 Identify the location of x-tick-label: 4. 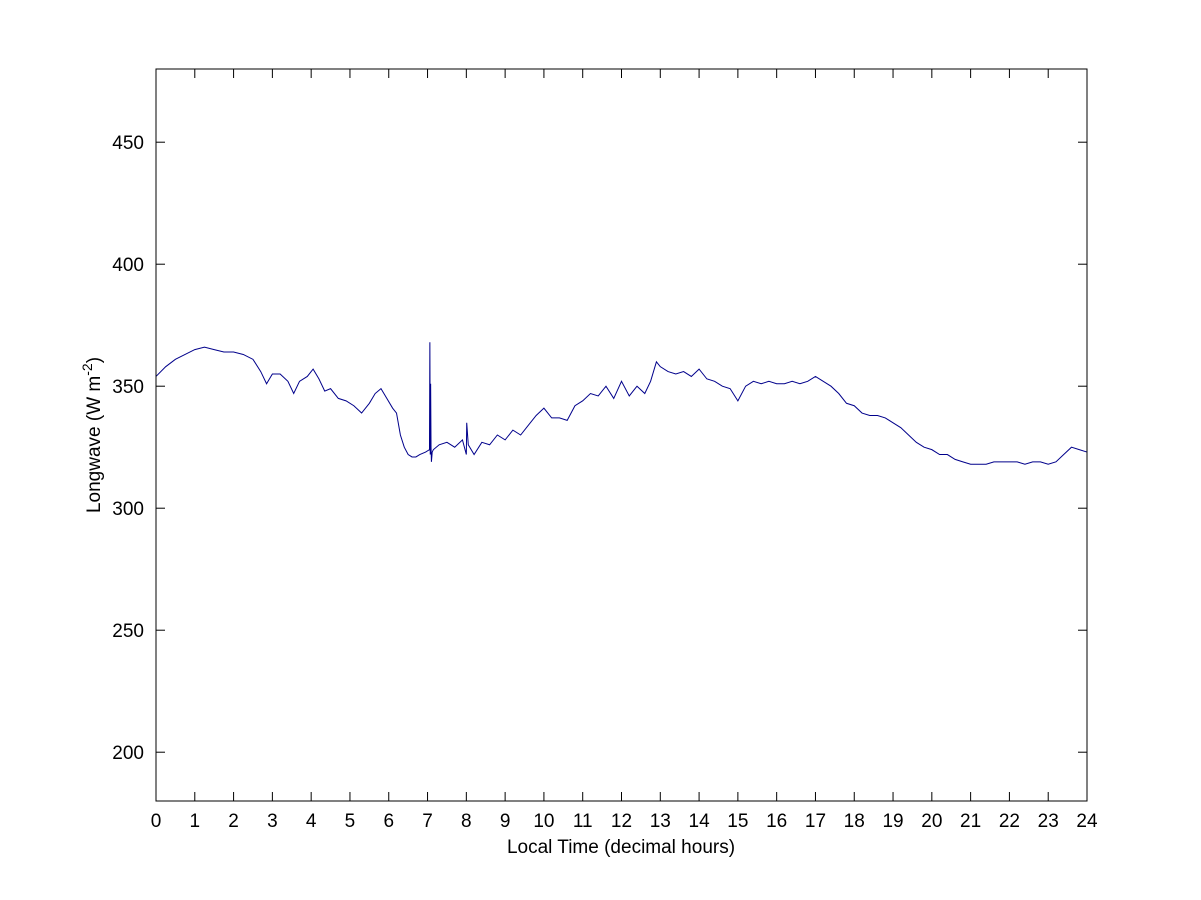
(311, 821).